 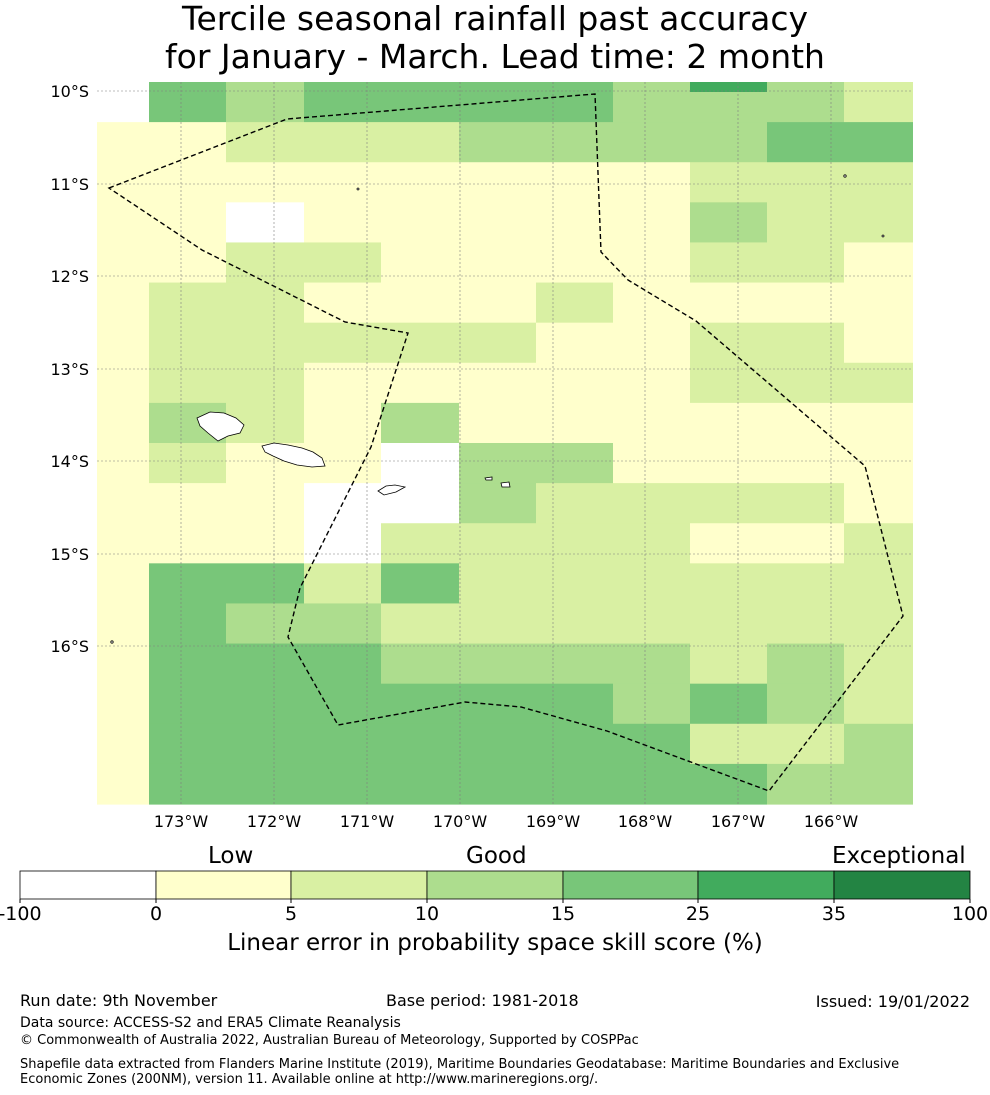 I want to click on longitude-tick-label: 166°W, so click(x=831, y=821).